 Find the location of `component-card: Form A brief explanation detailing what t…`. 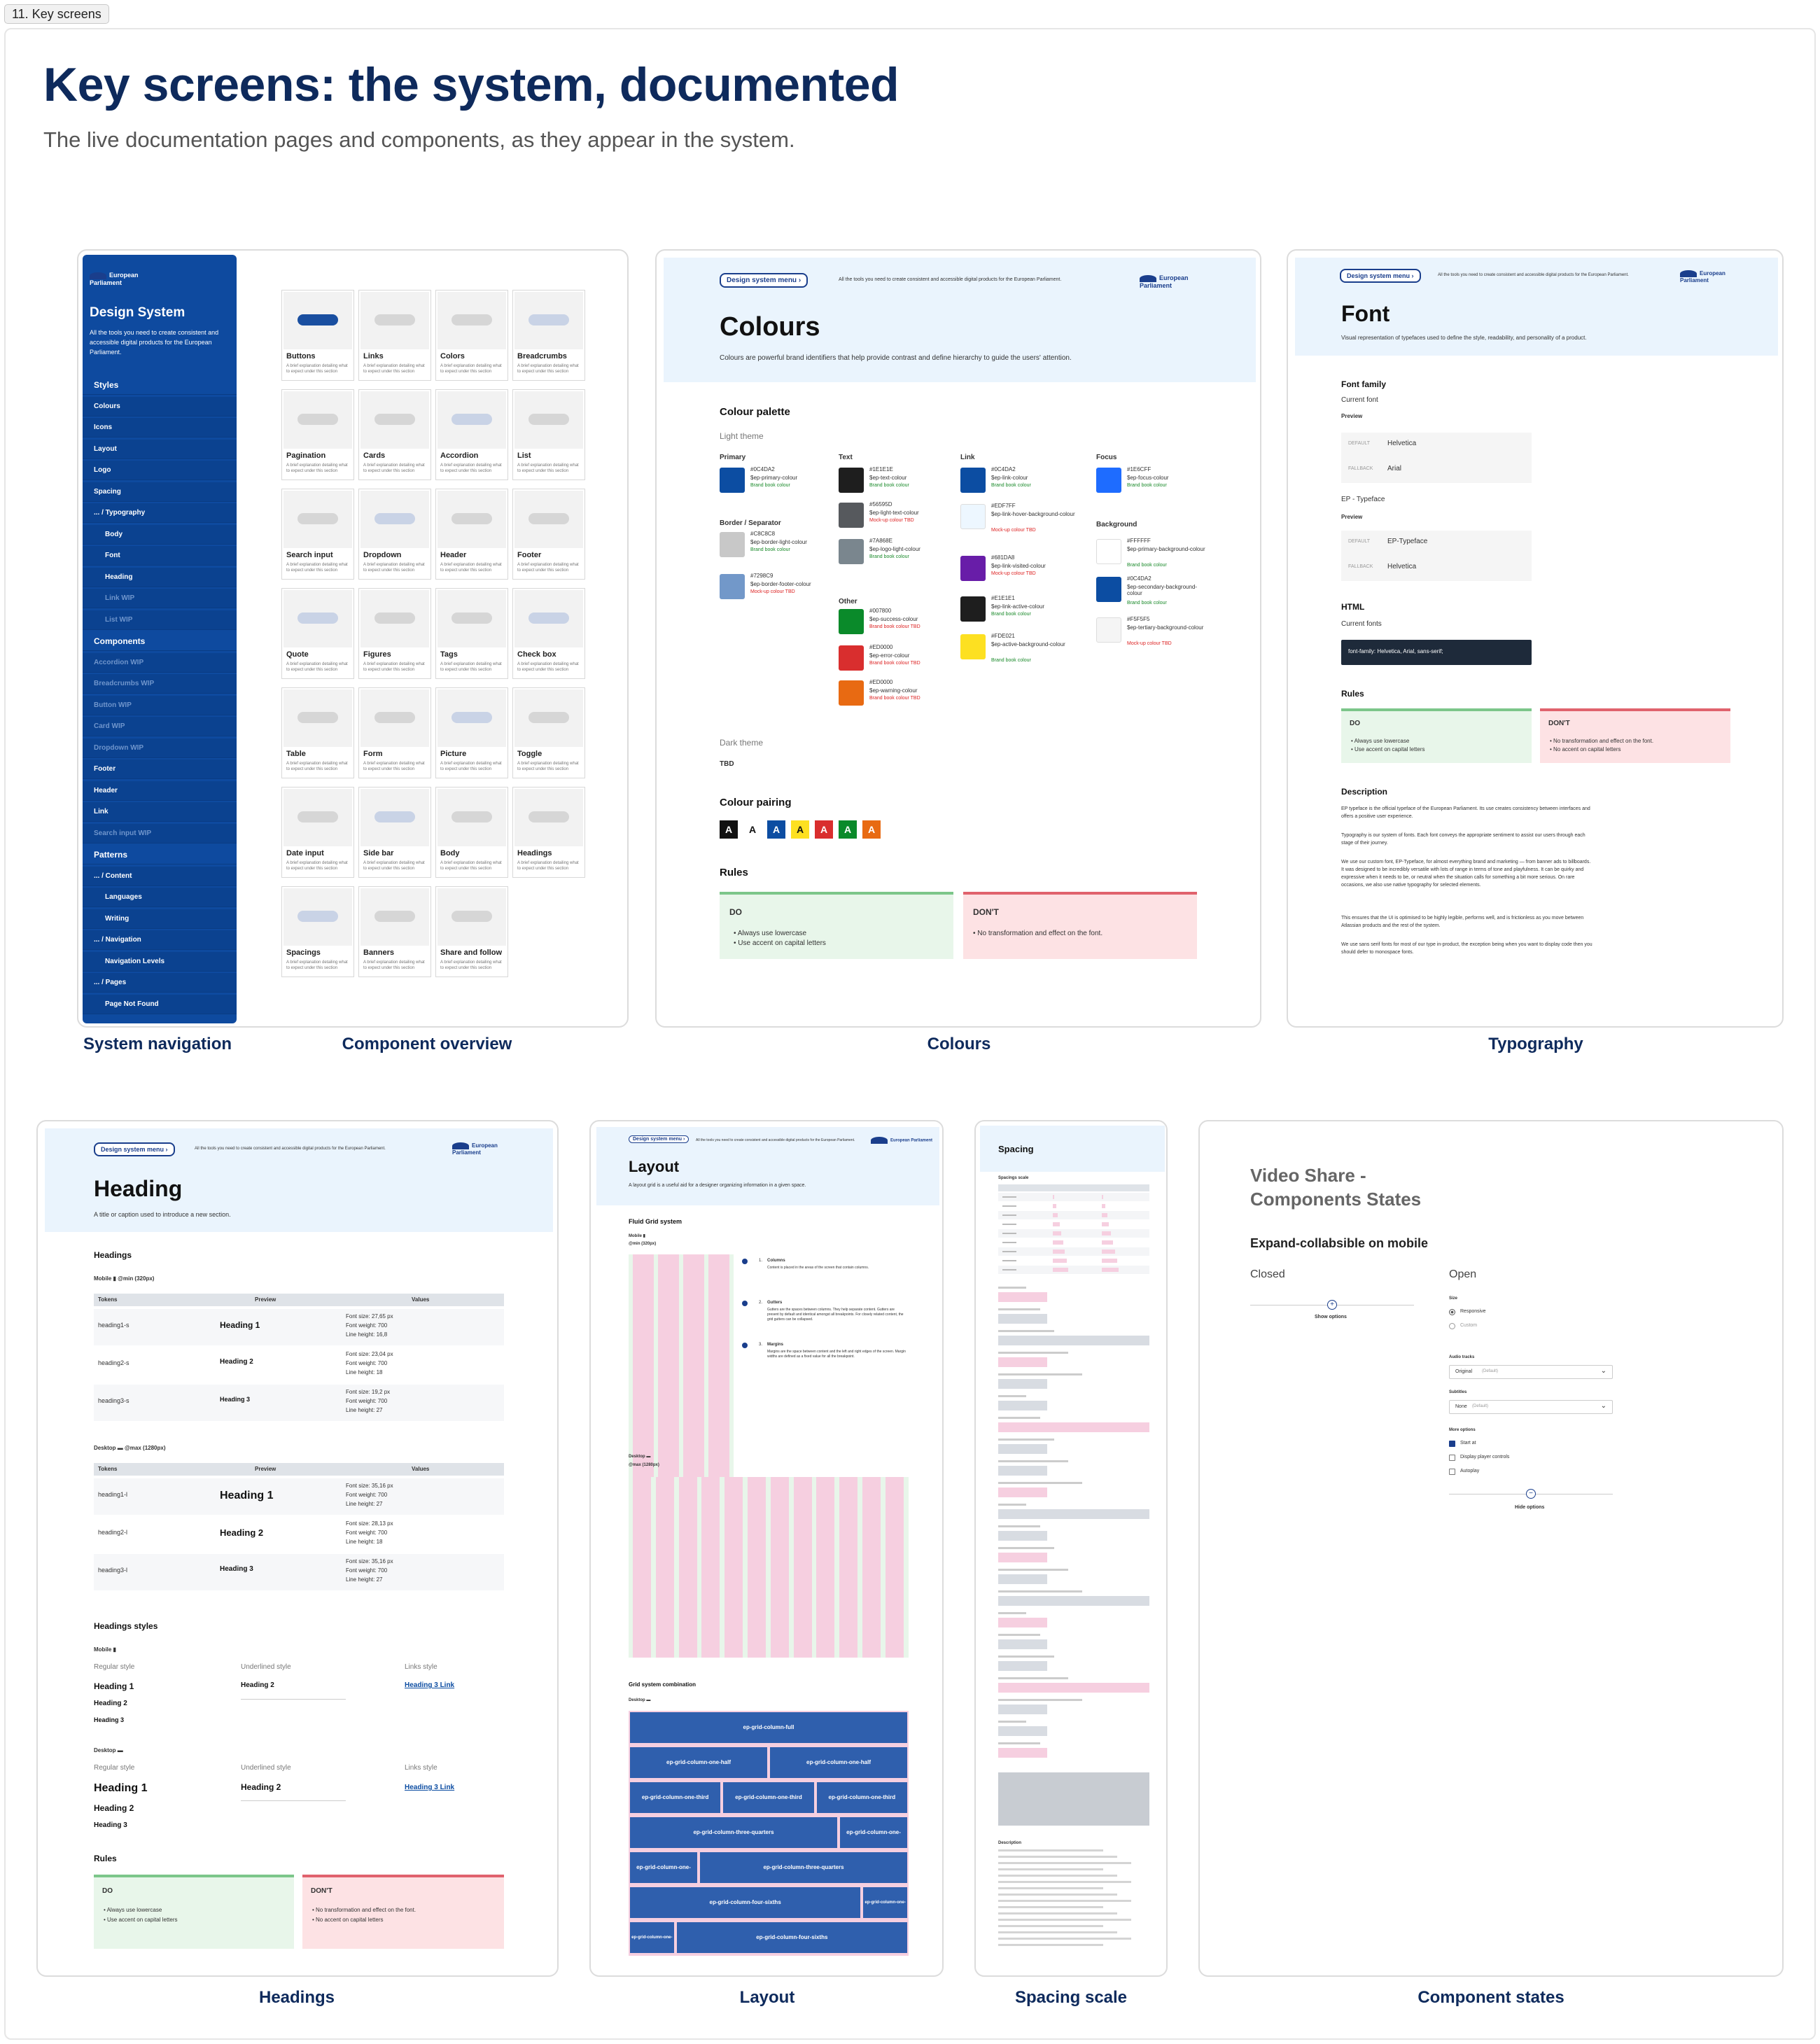

component-card: Form A brief explanation detailing what t… is located at coordinates (394, 732).